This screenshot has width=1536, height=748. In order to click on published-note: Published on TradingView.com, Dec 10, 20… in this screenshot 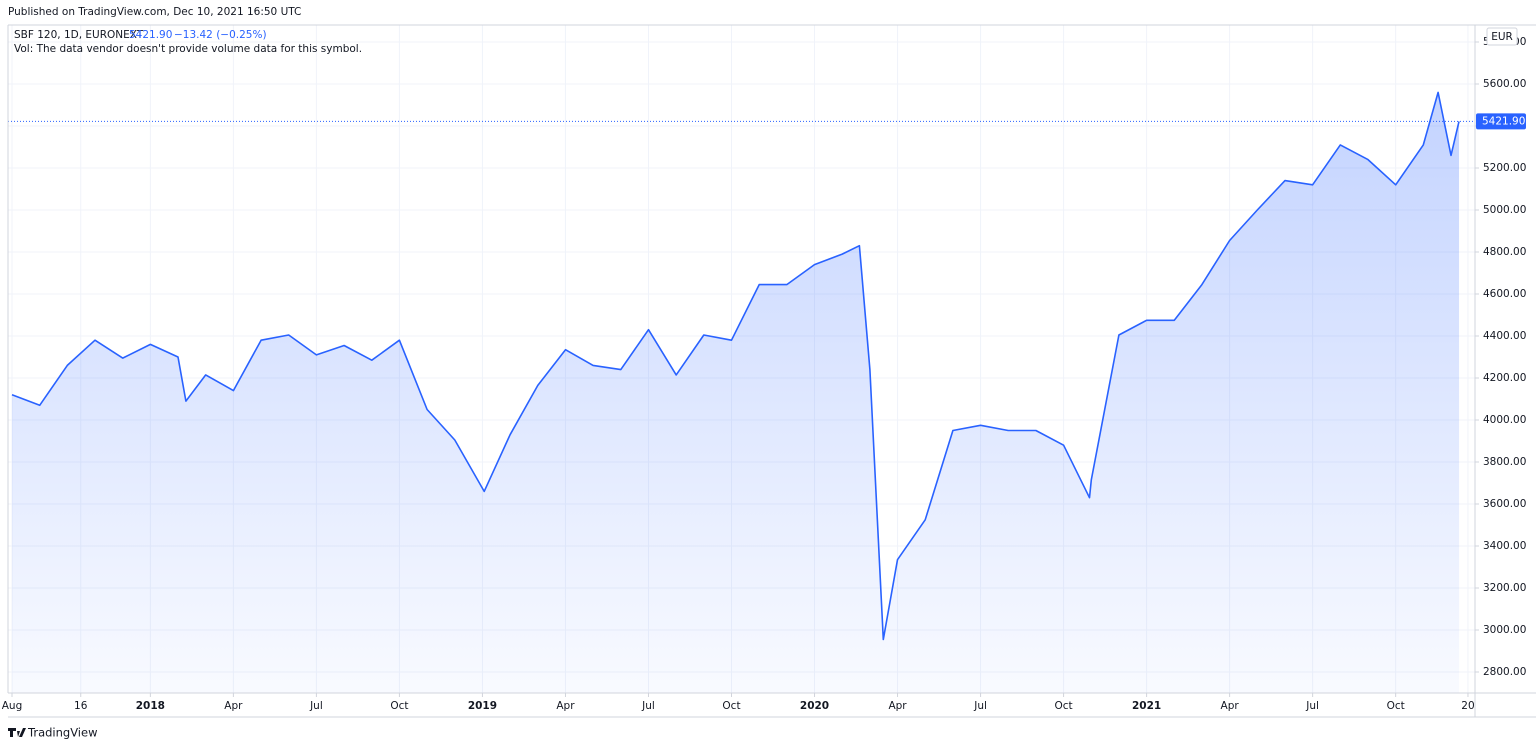, I will do `click(154, 12)`.